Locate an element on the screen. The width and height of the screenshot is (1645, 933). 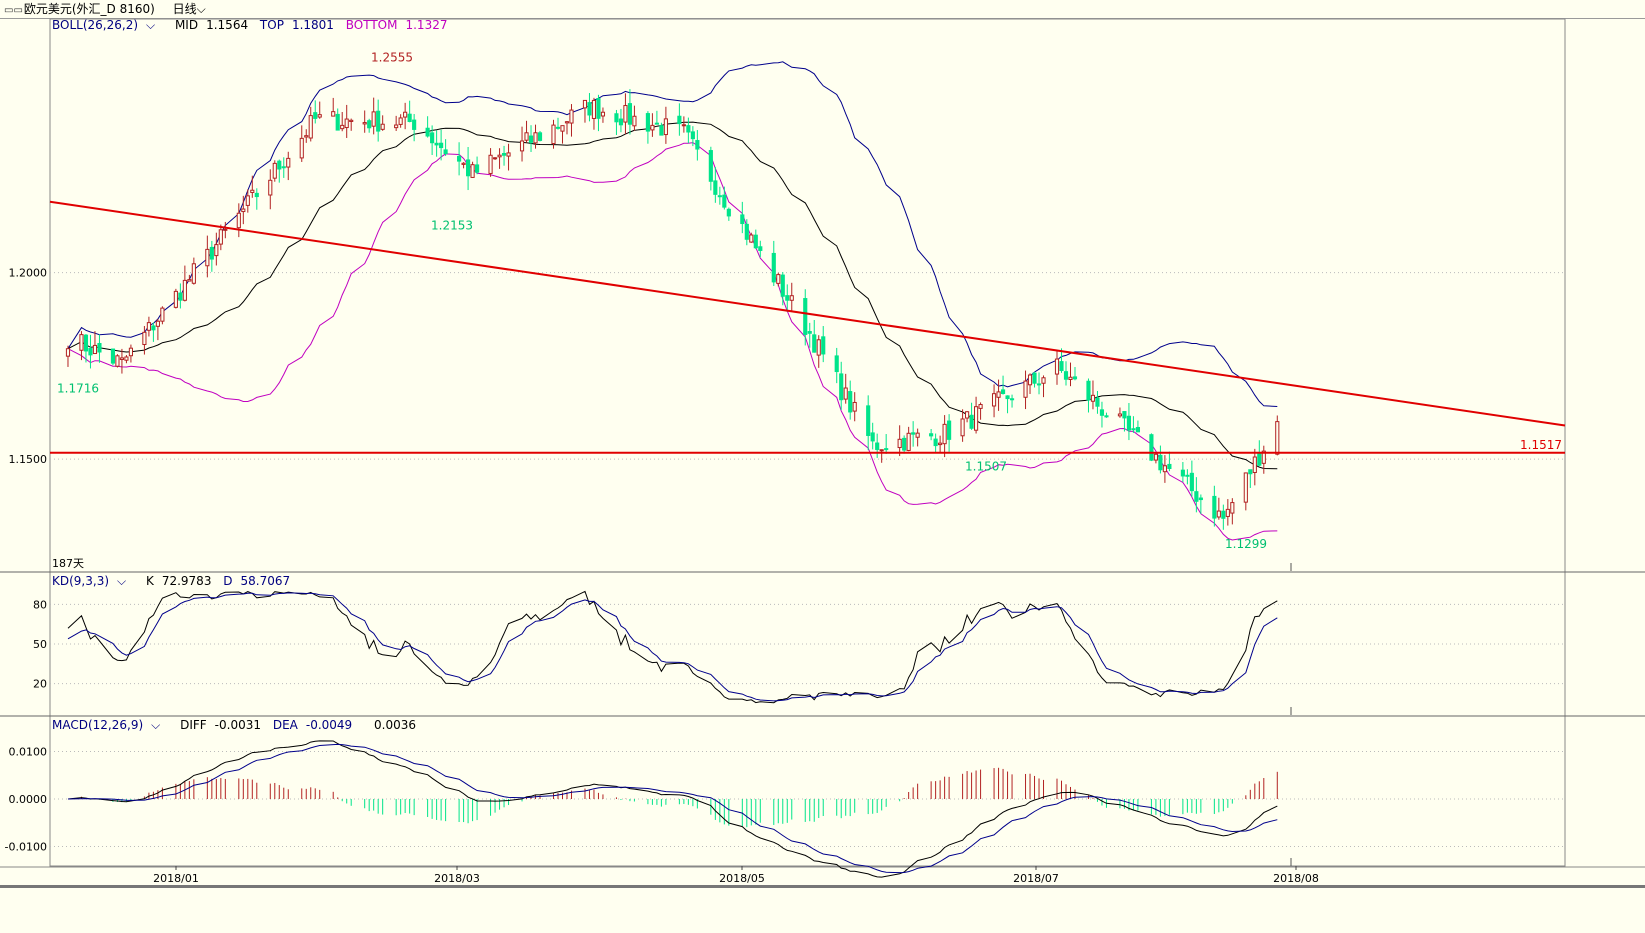
boll-top-label: TOP is located at coordinates (271, 25).